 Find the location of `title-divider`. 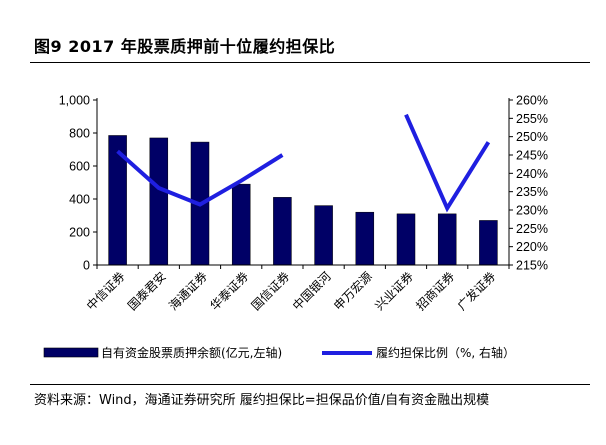

title-divider is located at coordinates (310, 62).